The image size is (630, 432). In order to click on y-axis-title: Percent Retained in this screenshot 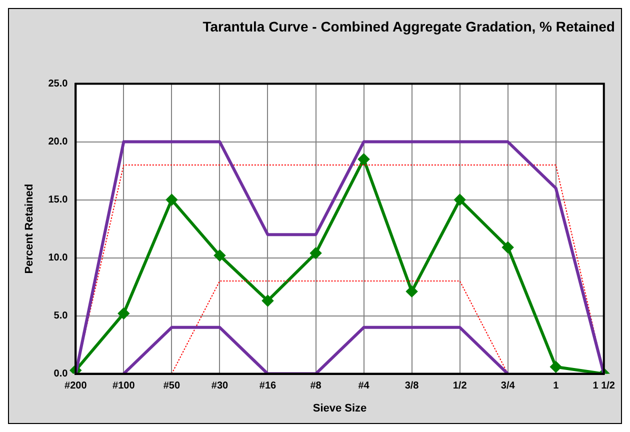, I will do `click(30, 229)`.